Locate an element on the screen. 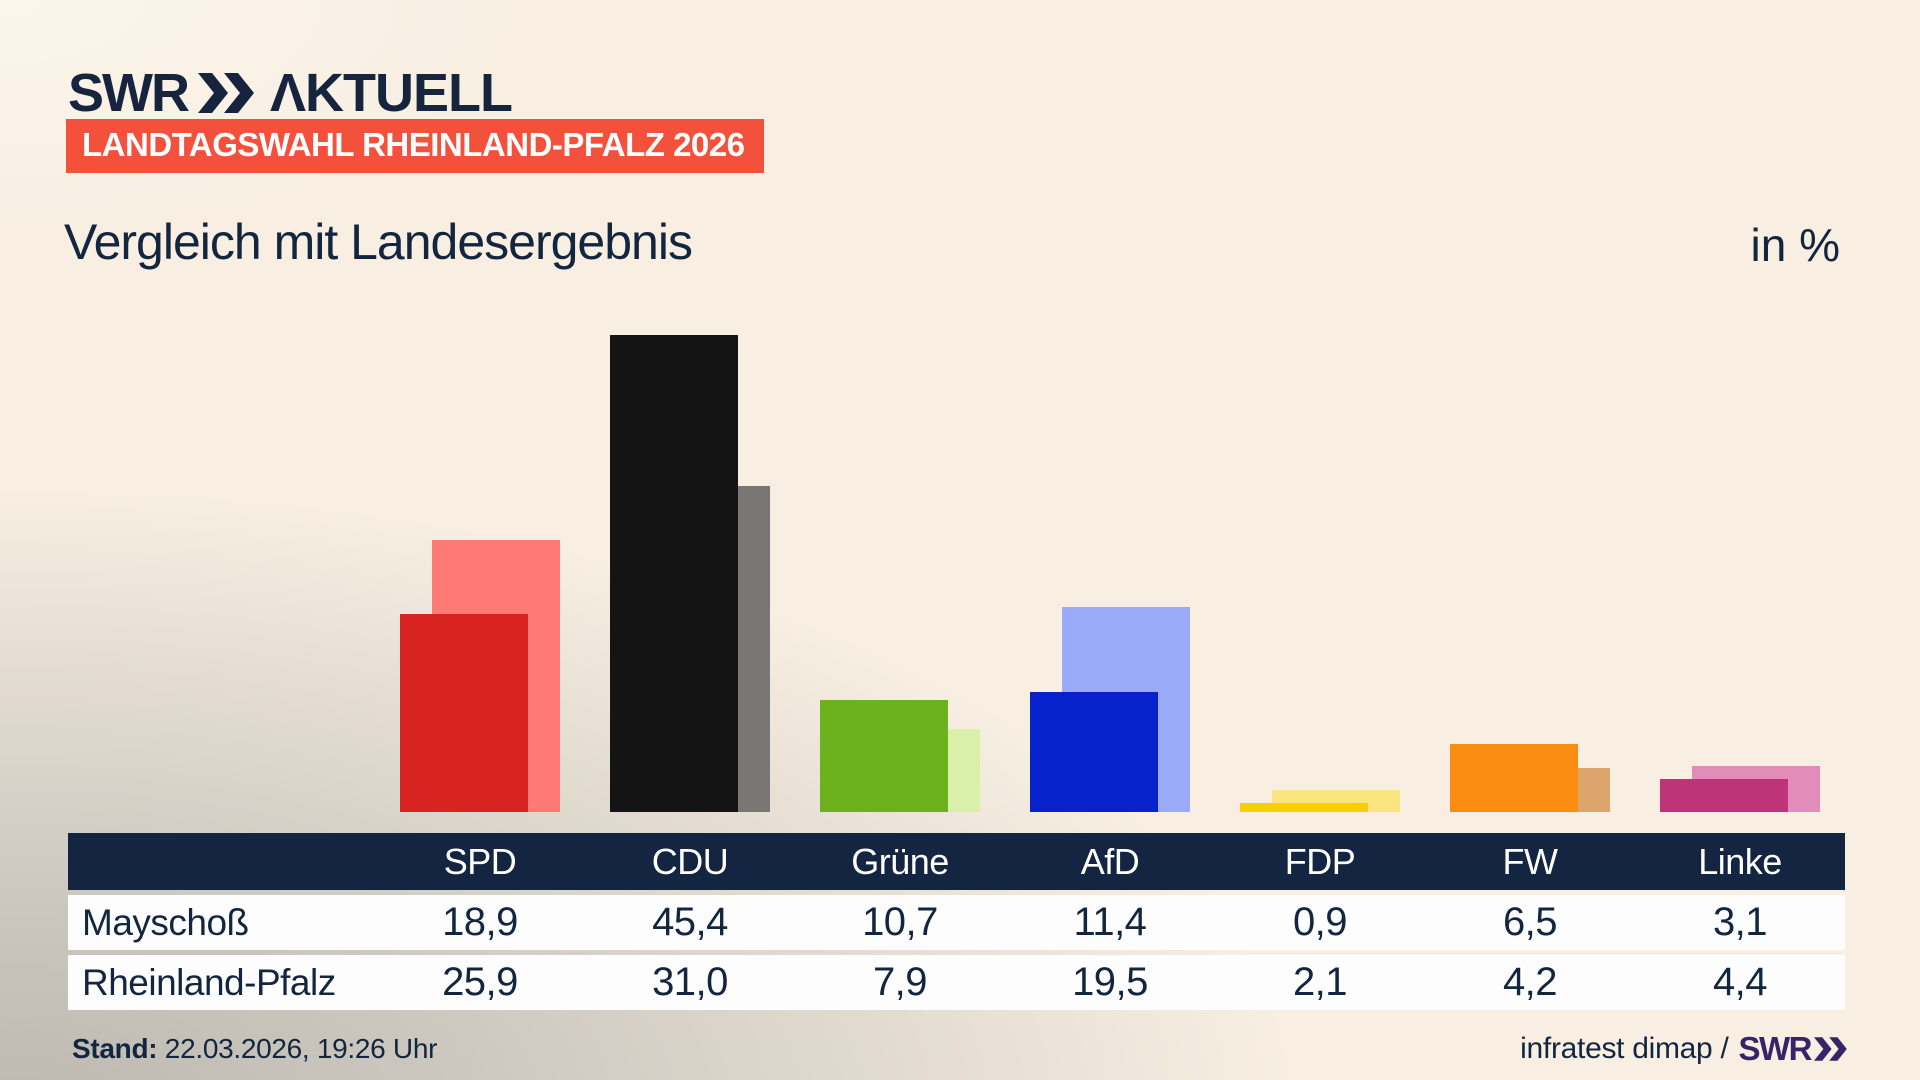  timestamp: Stand: 22.03.2026, 19:26 Uhr is located at coordinates (254, 1049).